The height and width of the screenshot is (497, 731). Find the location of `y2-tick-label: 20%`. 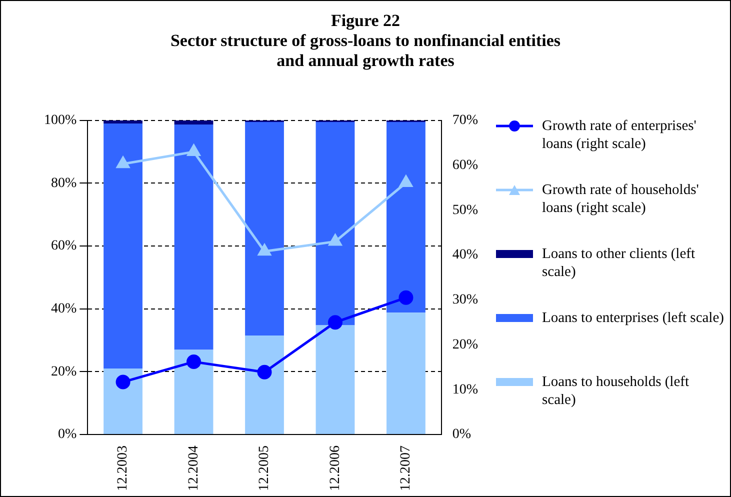

y2-tick-label: 20% is located at coordinates (465, 344).